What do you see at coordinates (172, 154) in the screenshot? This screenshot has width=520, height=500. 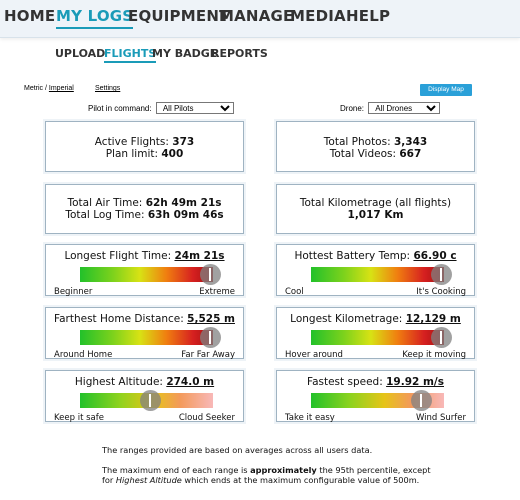 I see `plan-limit-value: 400` at bounding box center [172, 154].